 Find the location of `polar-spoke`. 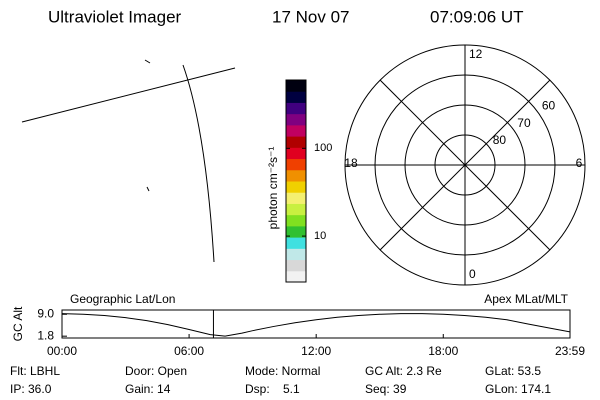

polar-spoke is located at coordinates (465, 165).